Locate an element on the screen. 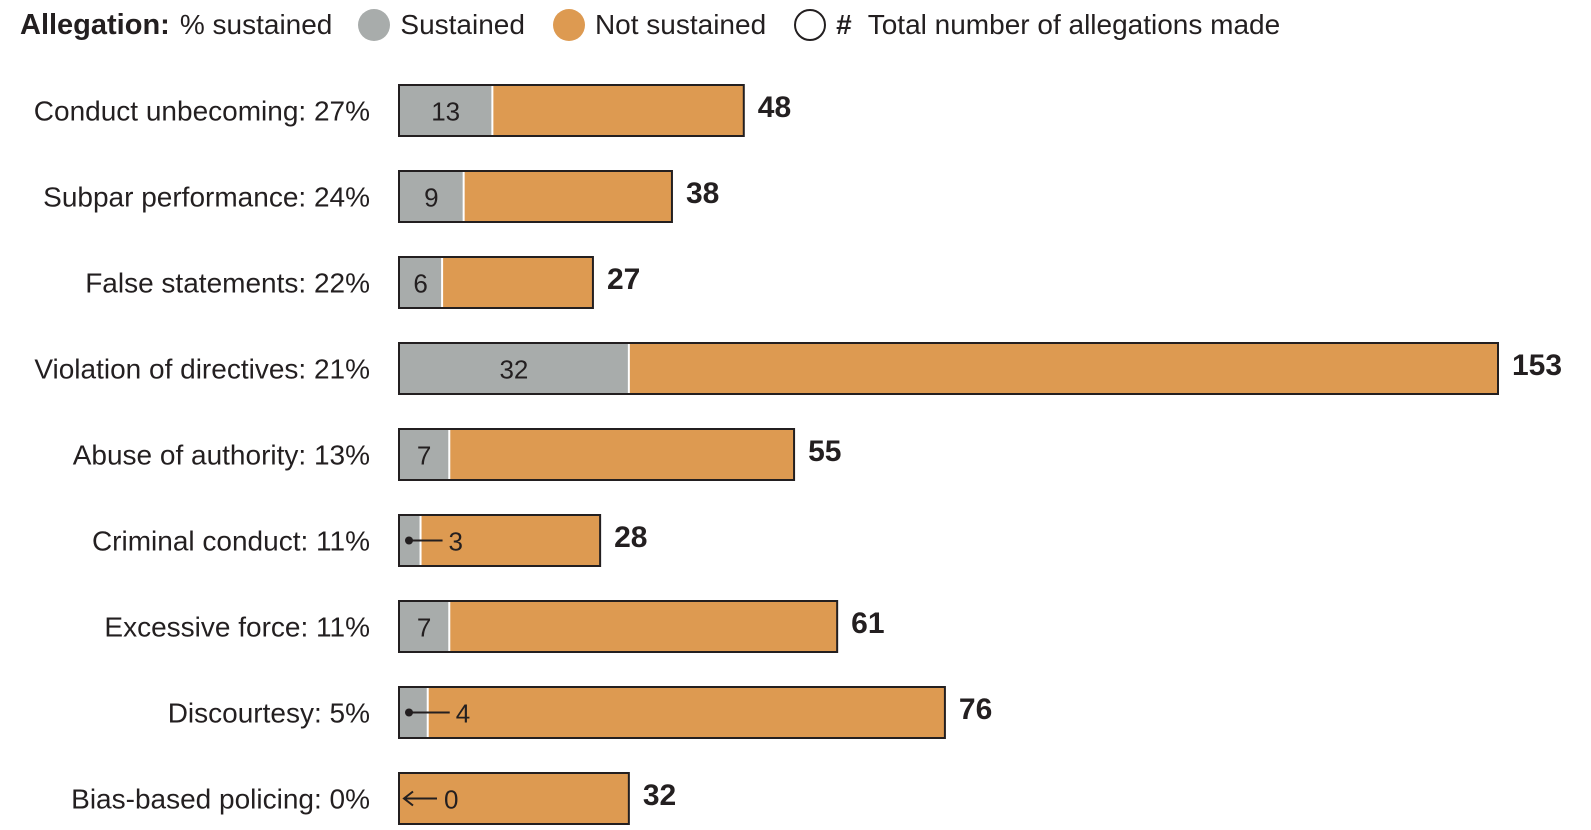 The image size is (1591, 830). sustained-value-label: 0 is located at coordinates (451, 800).